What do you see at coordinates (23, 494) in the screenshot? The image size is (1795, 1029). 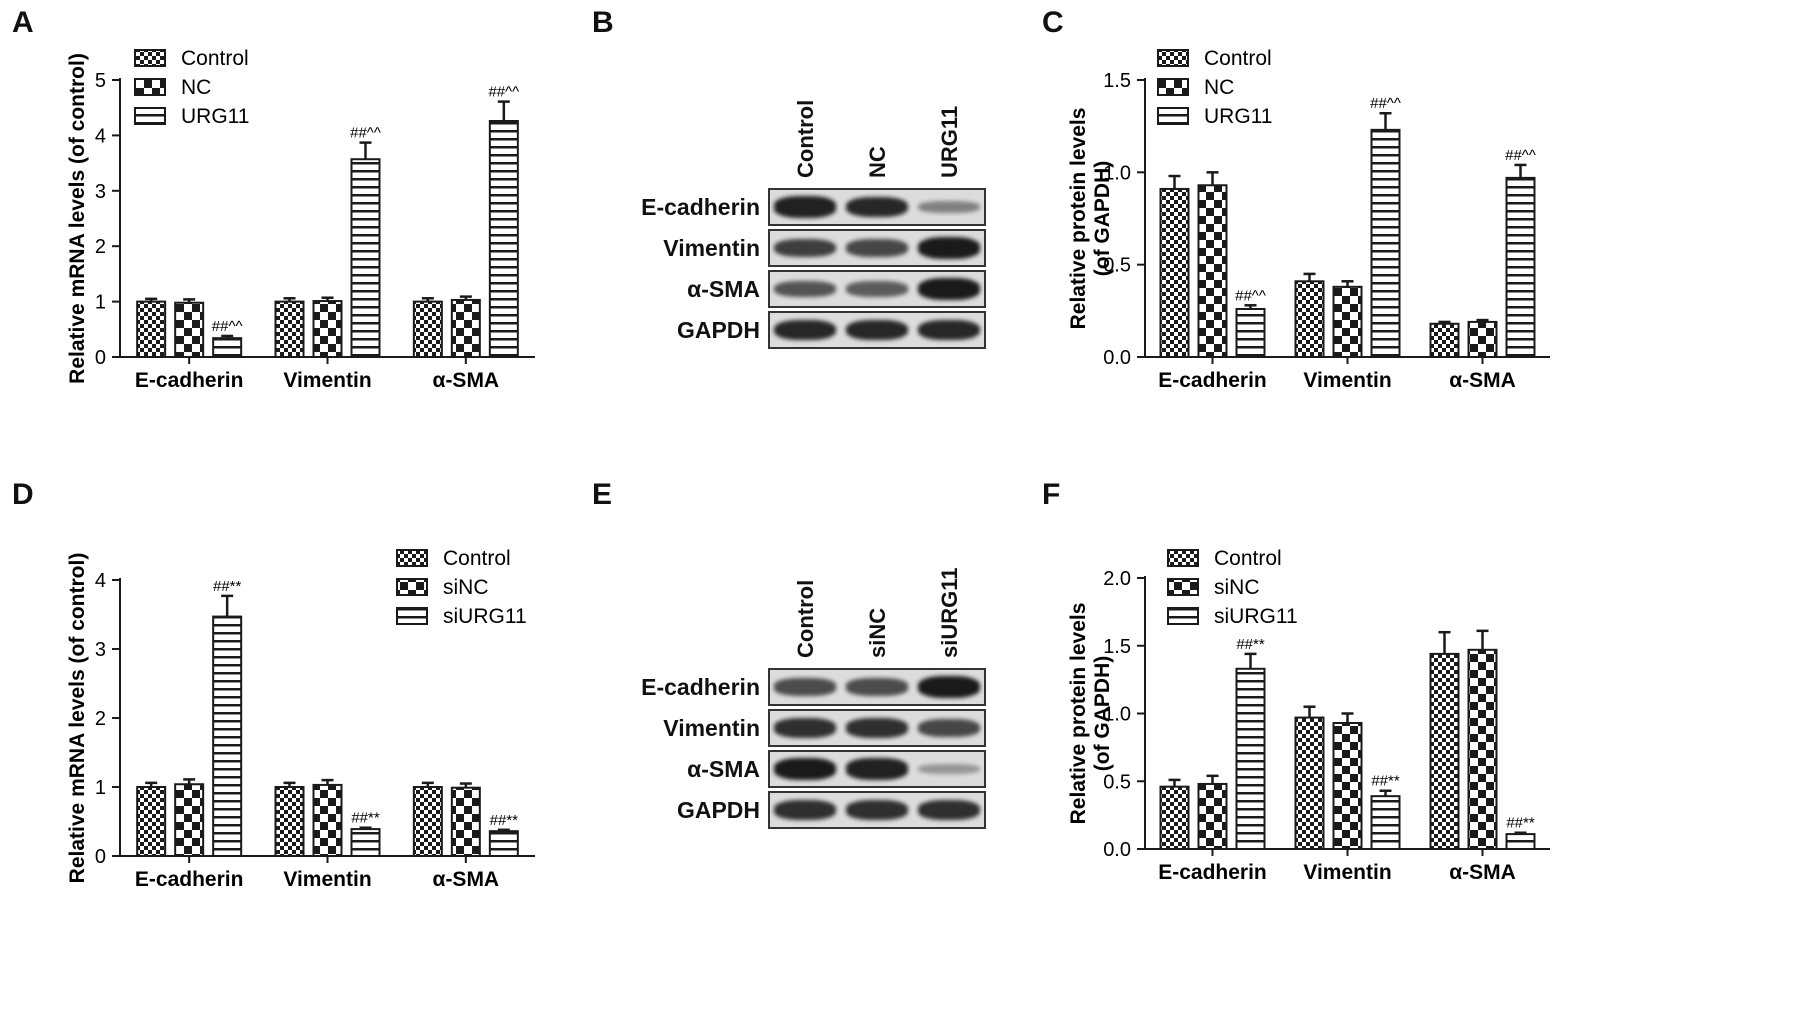 I see `panel-label-d: D` at bounding box center [23, 494].